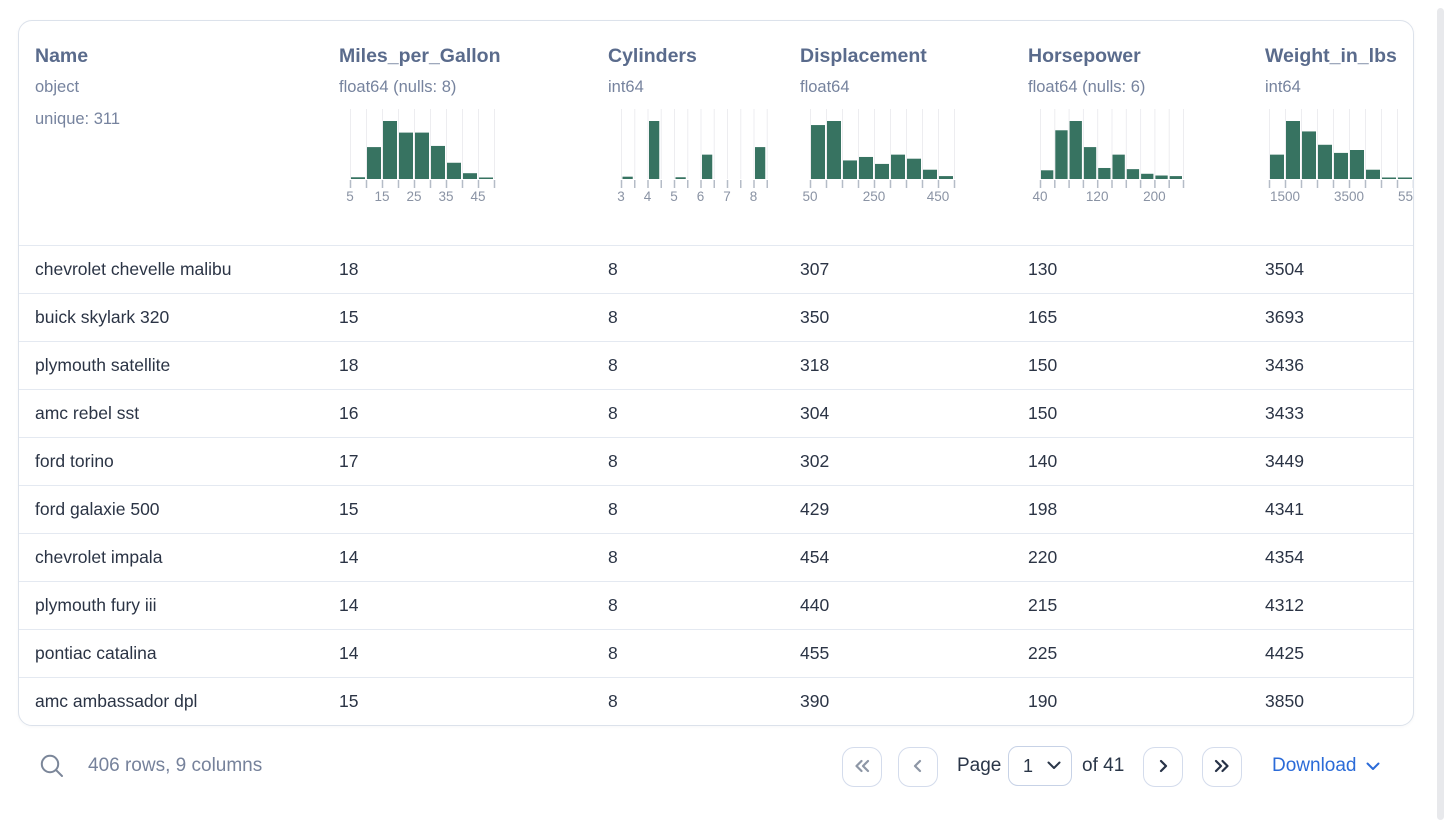  What do you see at coordinates (87, 413) in the screenshot?
I see `cell-name: amc rebel sst` at bounding box center [87, 413].